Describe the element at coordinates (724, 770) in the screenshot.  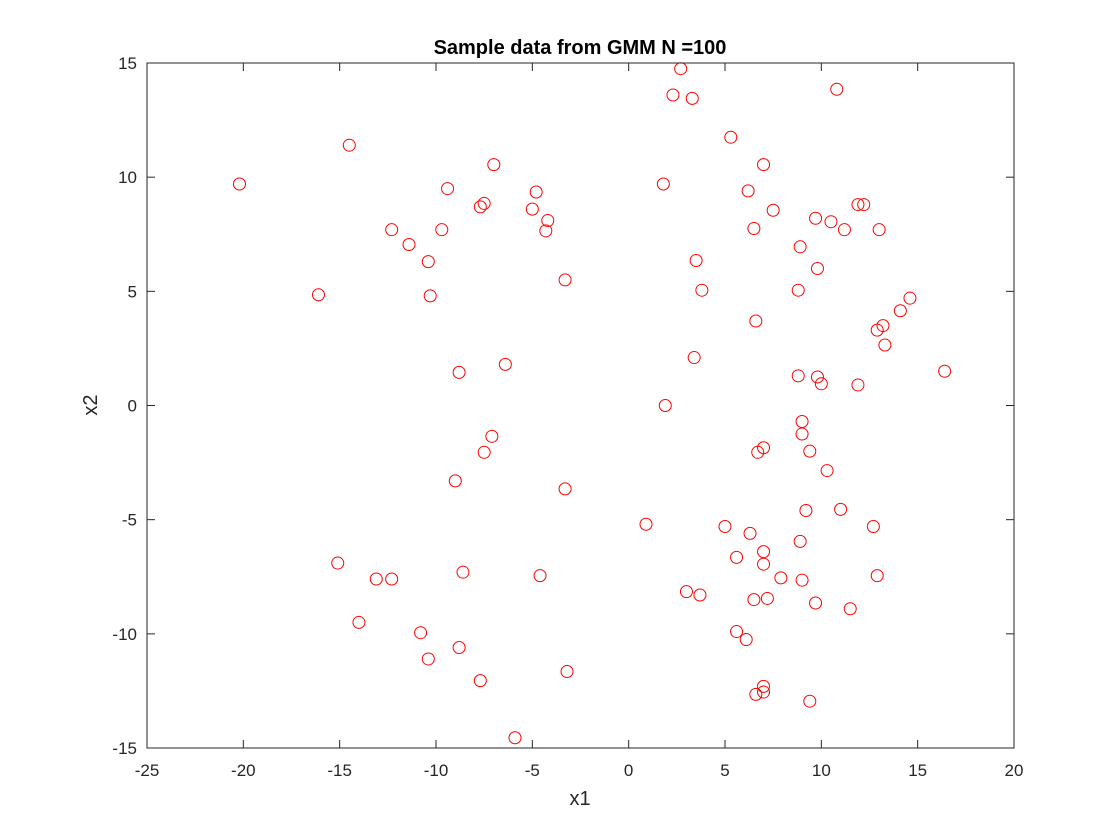
I see `x-tick-label: 5` at that location.